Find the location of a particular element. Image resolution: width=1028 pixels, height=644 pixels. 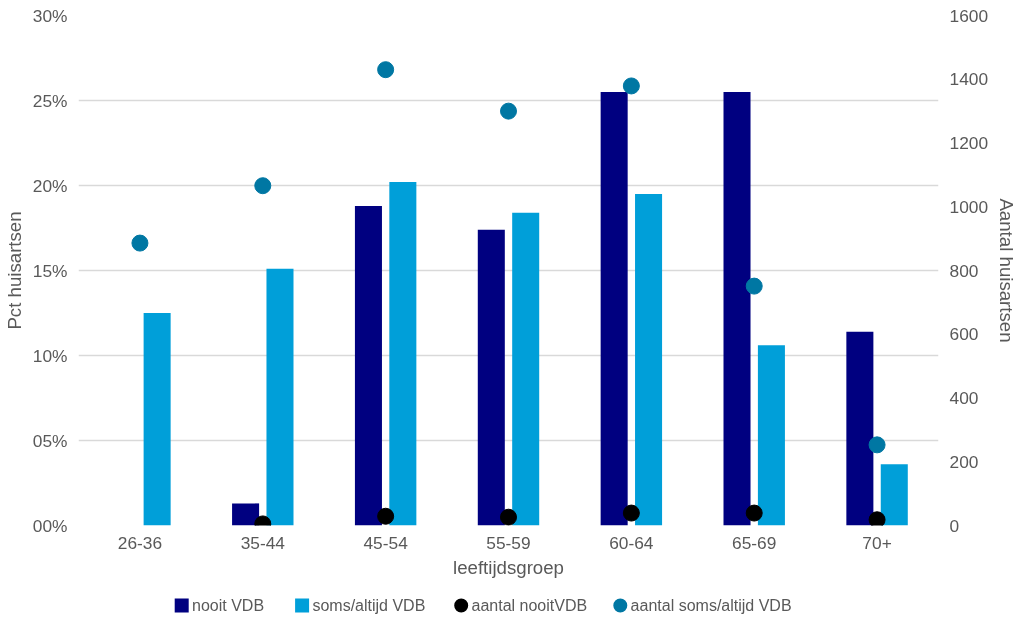

y2-tick-label: 1600 is located at coordinates (969, 15).